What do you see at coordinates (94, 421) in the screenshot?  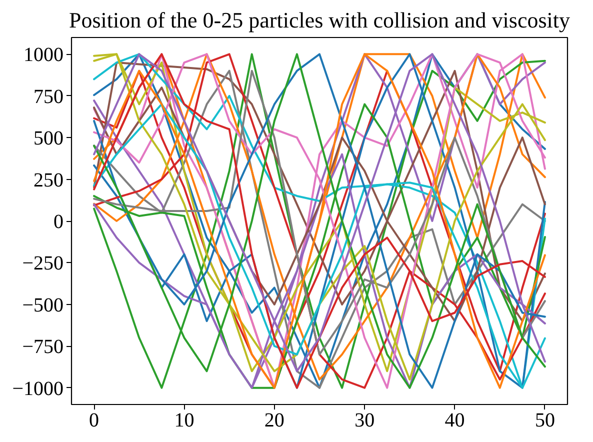 I see `x-tick-label: 0` at bounding box center [94, 421].